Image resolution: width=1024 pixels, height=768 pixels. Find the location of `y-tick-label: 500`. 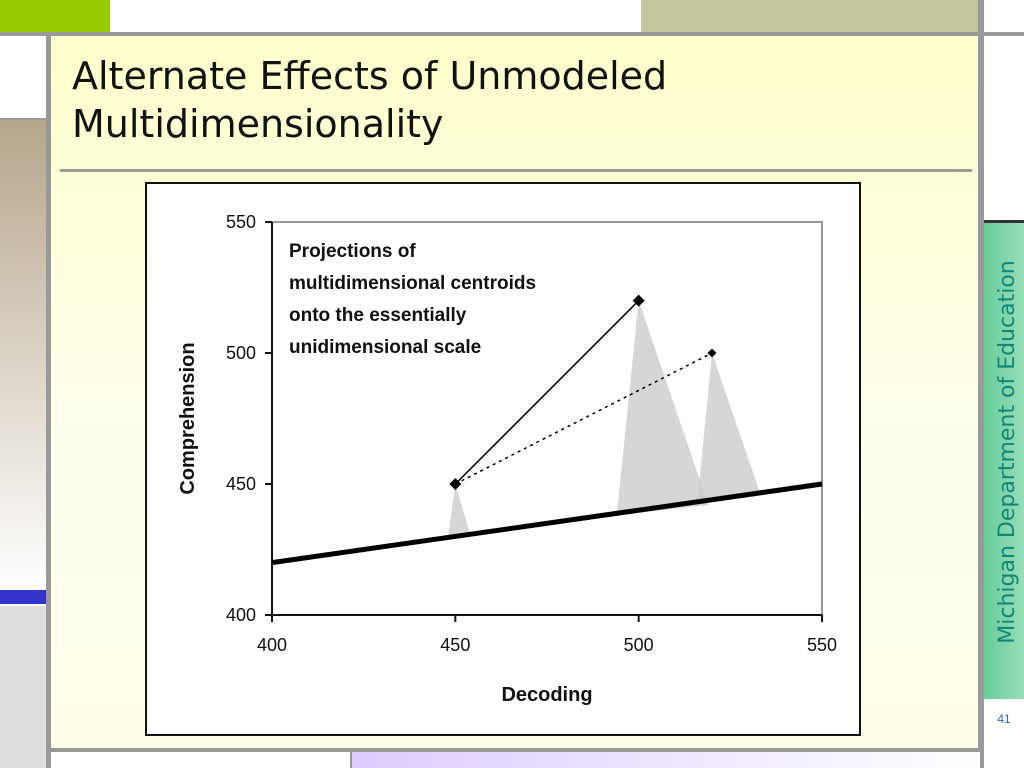

y-tick-label: 500 is located at coordinates (241, 353).